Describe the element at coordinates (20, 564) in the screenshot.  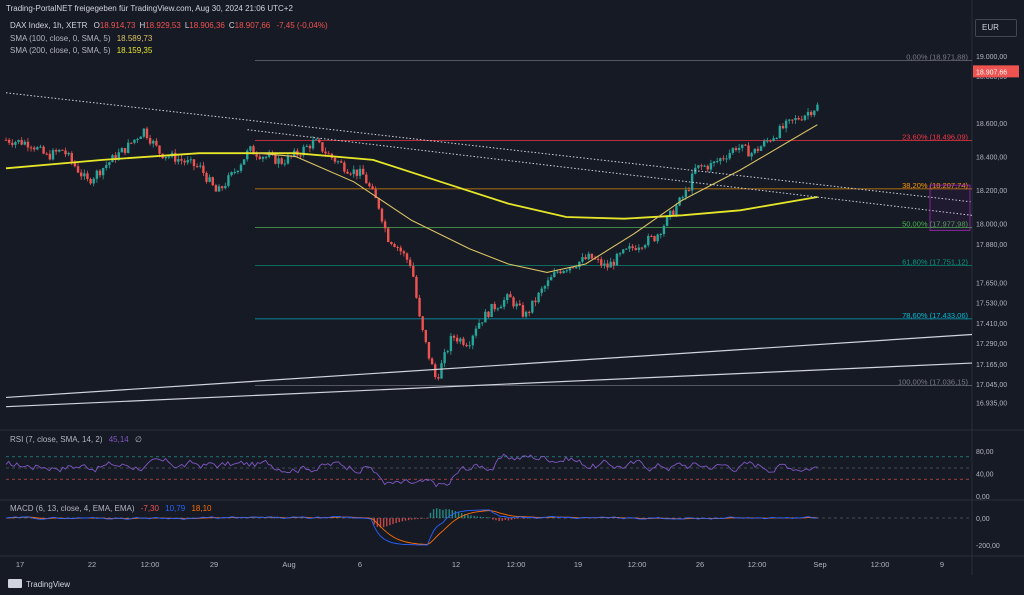
I see `time-tick-label: 17` at that location.